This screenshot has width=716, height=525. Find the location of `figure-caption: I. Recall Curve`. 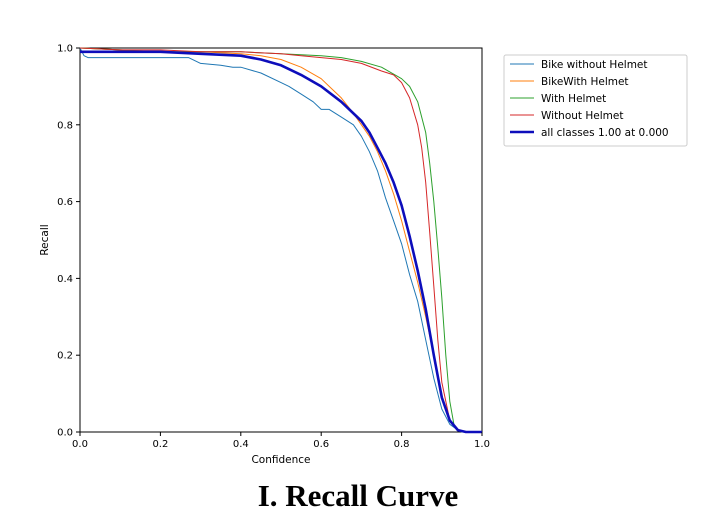

figure-caption: I. Recall Curve is located at coordinates (358, 495).